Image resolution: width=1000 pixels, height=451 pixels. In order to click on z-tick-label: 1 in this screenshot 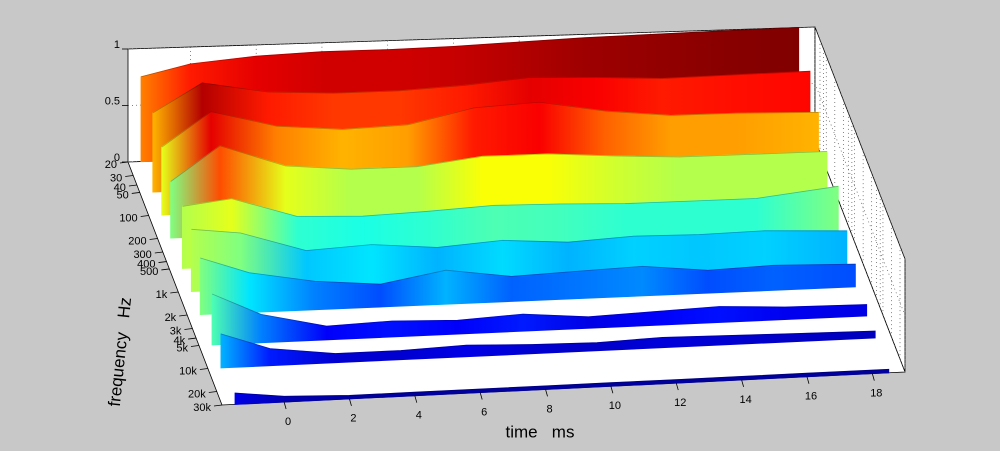, I will do `click(117, 45)`.